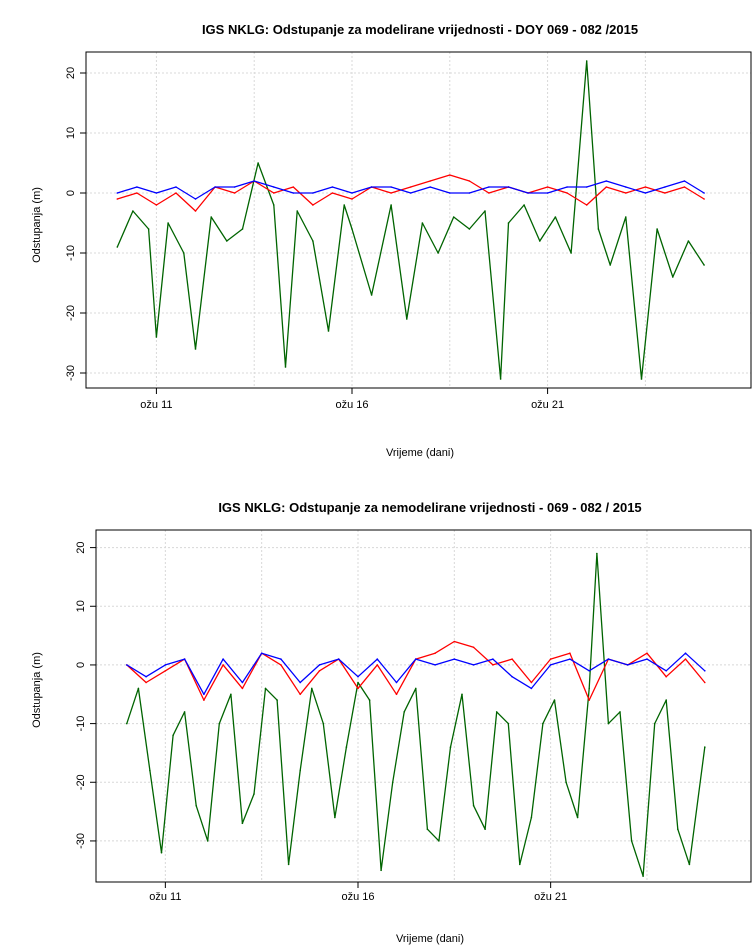  What do you see at coordinates (165, 897) in the screenshot?
I see `x-tick-label: ožu 11` at bounding box center [165, 897].